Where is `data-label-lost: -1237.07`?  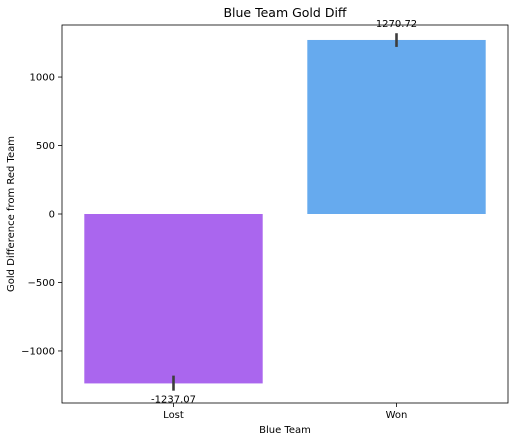 data-label-lost: -1237.07 is located at coordinates (173, 400).